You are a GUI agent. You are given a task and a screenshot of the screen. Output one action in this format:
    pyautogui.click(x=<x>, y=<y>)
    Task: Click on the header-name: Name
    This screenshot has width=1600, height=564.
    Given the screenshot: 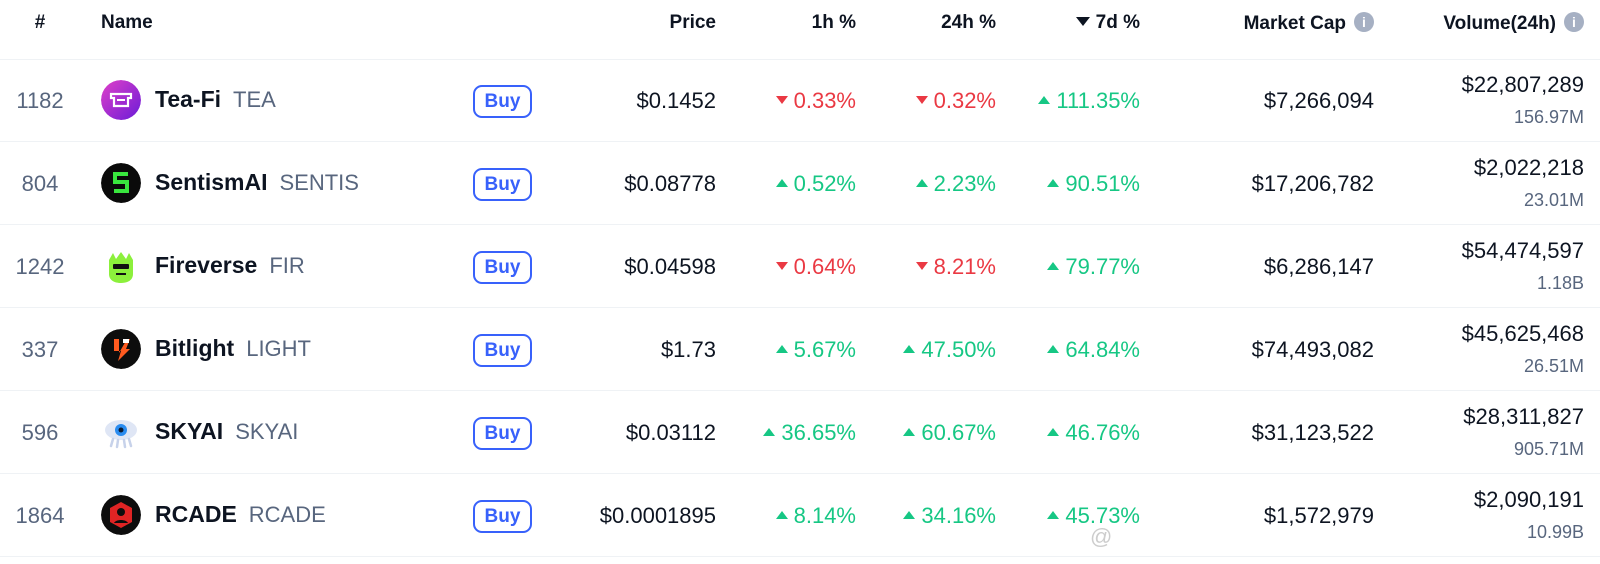 What is the action you would take?
    pyautogui.click(x=127, y=22)
    